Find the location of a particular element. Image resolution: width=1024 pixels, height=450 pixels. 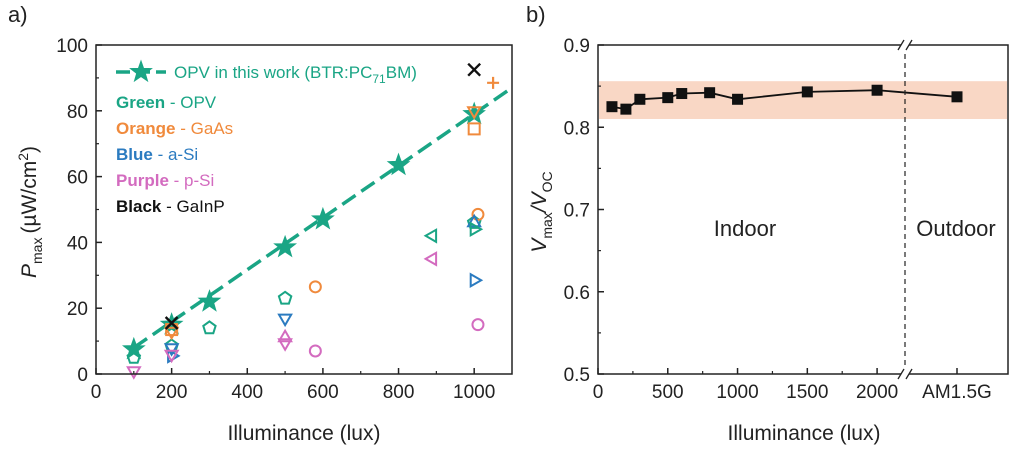

a-x-tick-label: 600 is located at coordinates (323, 392).